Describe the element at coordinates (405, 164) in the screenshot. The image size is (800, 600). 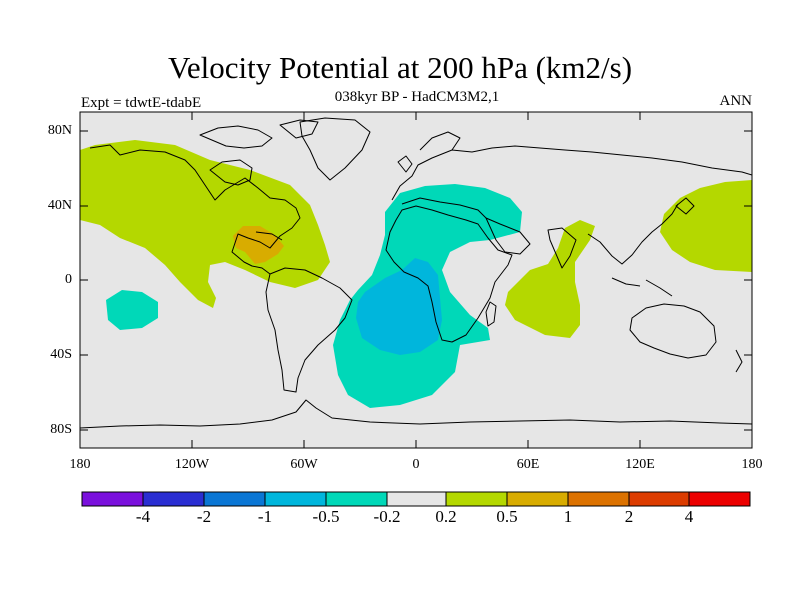
I see `british-isles-coastline` at that location.